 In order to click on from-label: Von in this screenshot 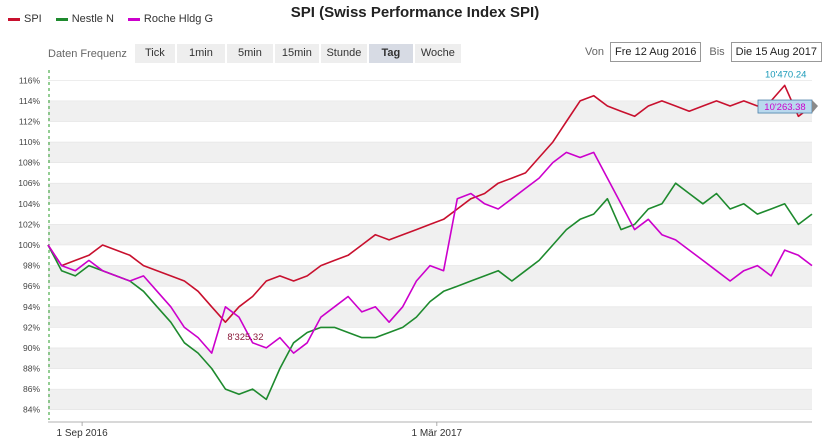, I will do `click(595, 52)`.